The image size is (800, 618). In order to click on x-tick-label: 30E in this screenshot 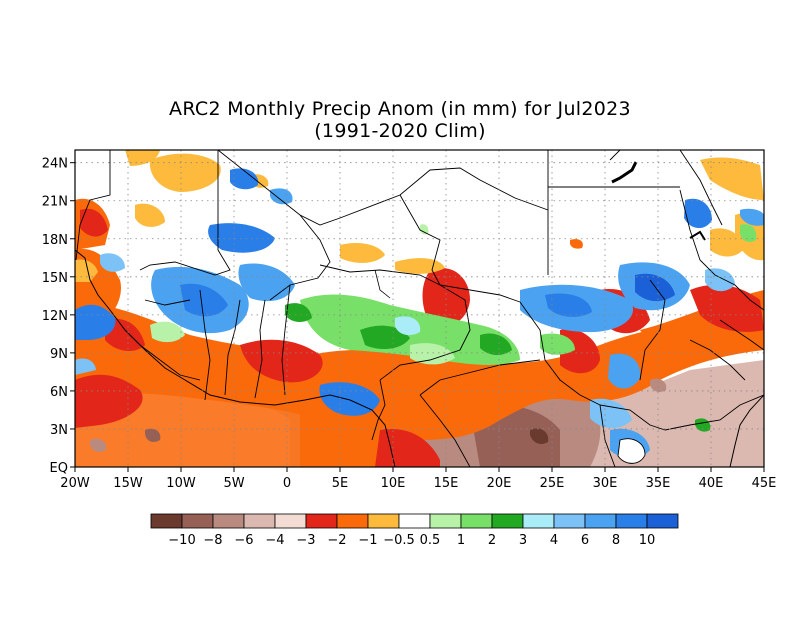, I will do `click(605, 483)`.